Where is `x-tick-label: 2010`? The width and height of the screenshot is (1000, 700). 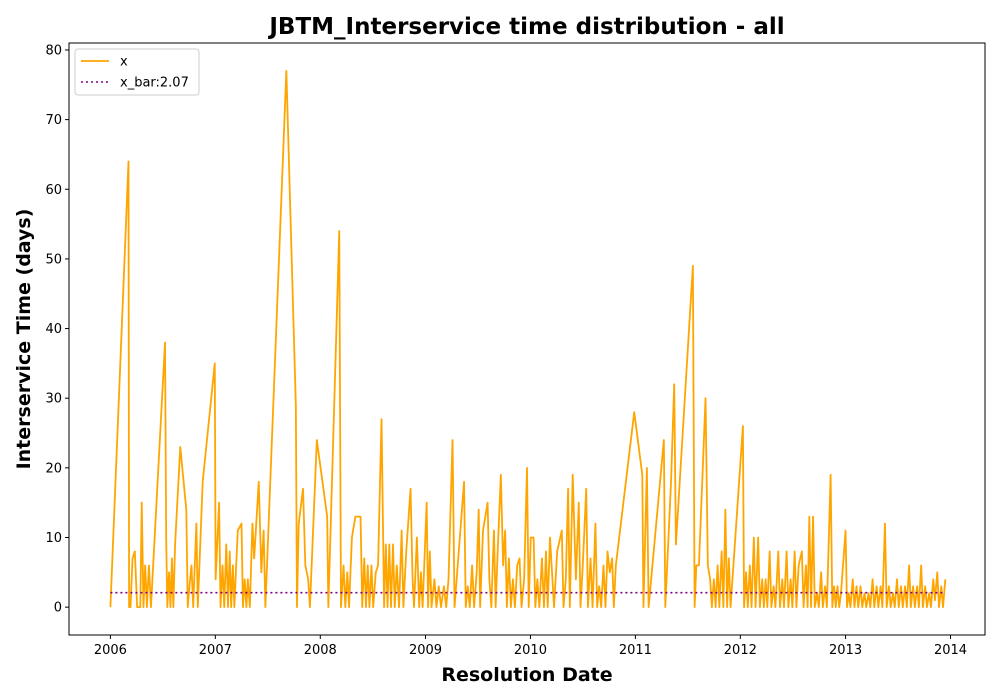 x-tick-label: 2010 is located at coordinates (530, 650).